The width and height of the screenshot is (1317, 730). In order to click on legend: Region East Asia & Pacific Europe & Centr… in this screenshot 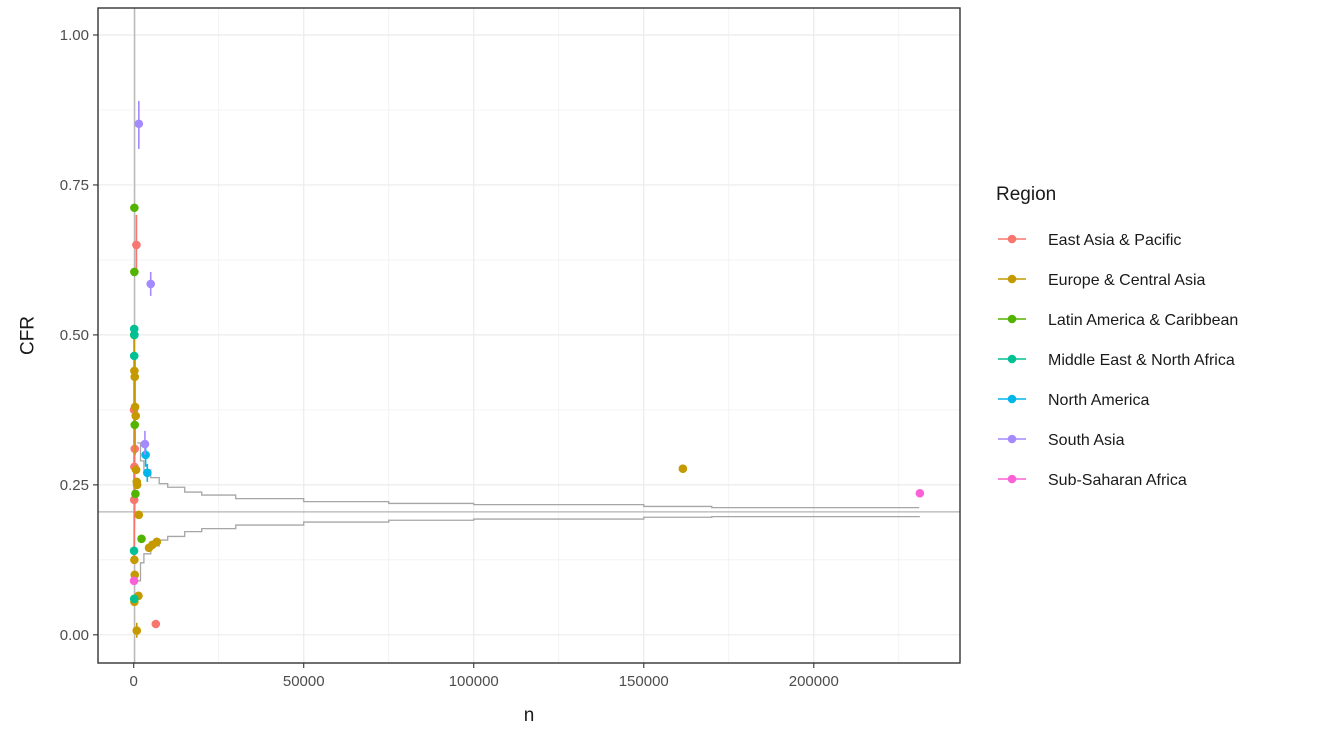, I will do `click(1117, 336)`.